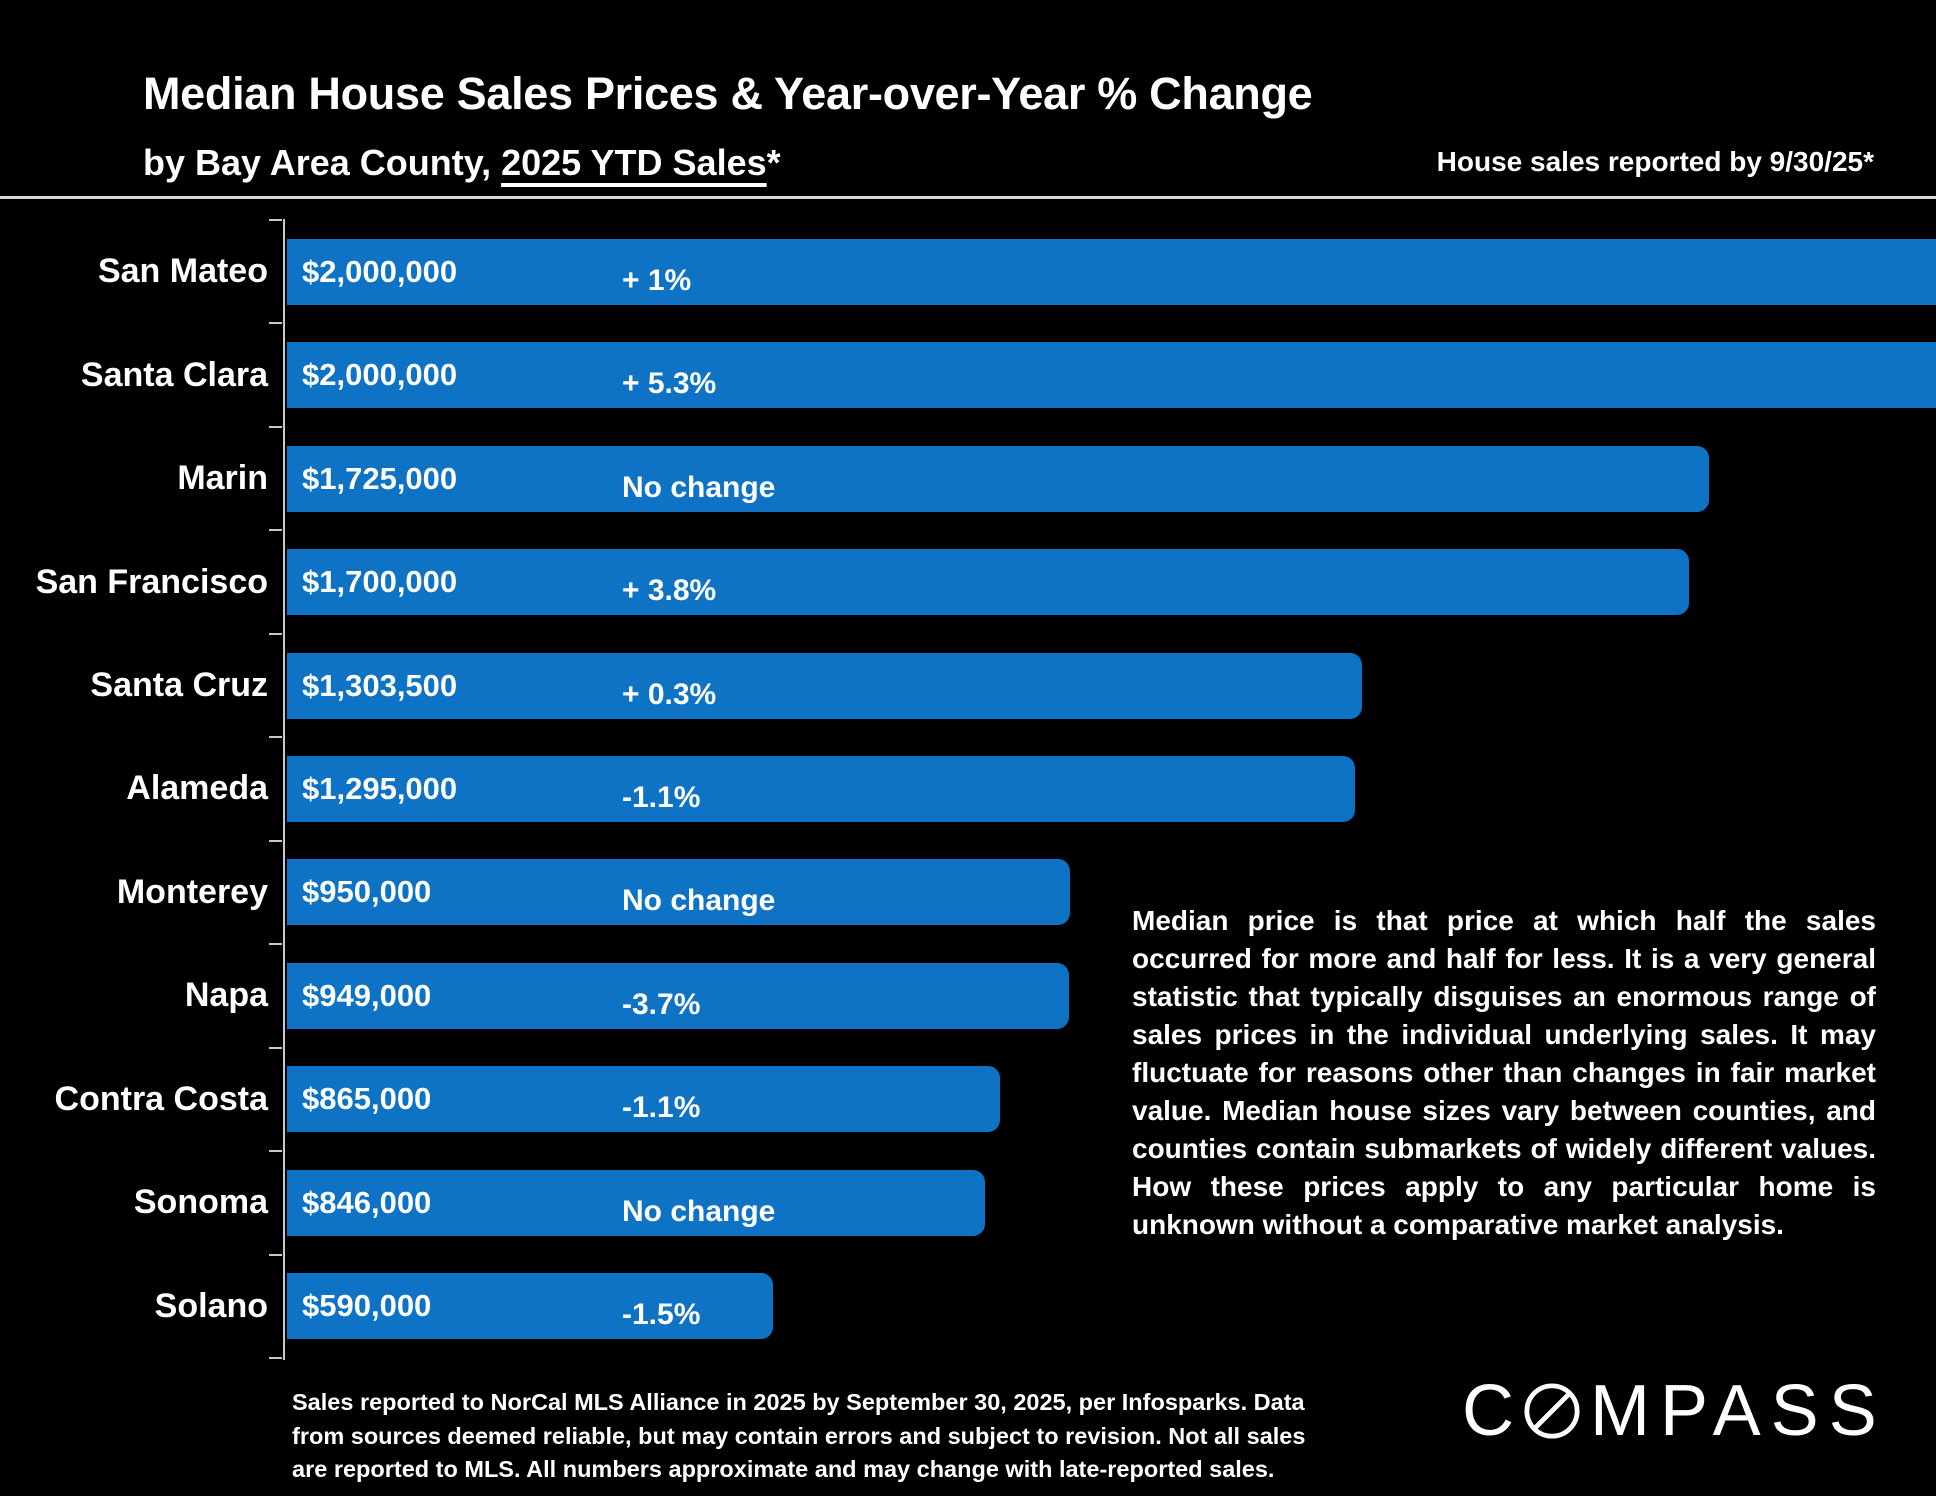 The height and width of the screenshot is (1496, 1936). I want to click on y-axis-line, so click(284, 789).